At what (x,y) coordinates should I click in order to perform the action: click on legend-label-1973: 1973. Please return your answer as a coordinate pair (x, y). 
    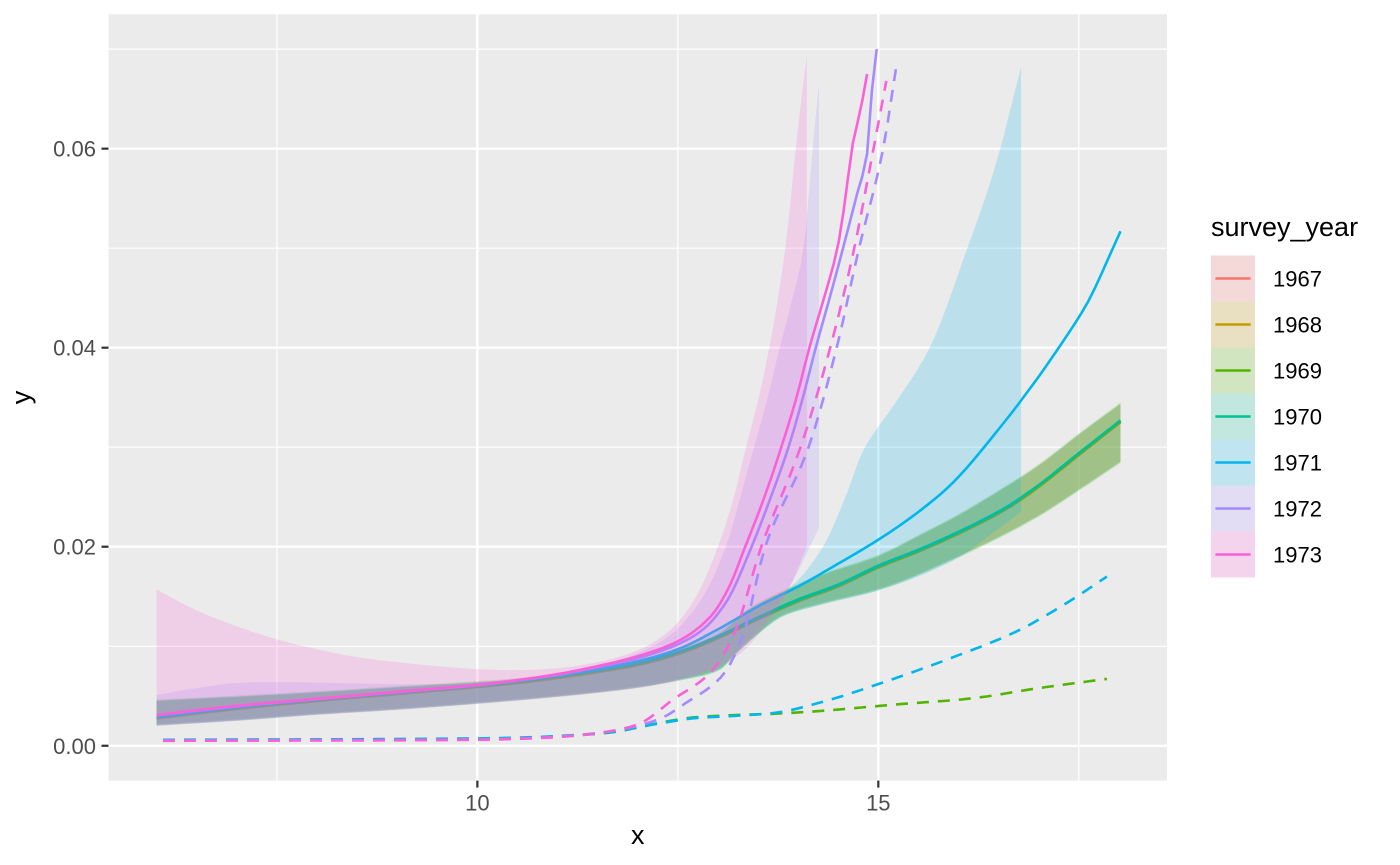
    Looking at the image, I should click on (1297, 555).